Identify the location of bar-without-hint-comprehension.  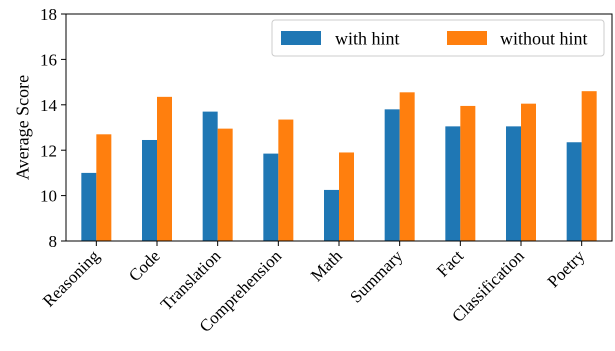
(286, 180).